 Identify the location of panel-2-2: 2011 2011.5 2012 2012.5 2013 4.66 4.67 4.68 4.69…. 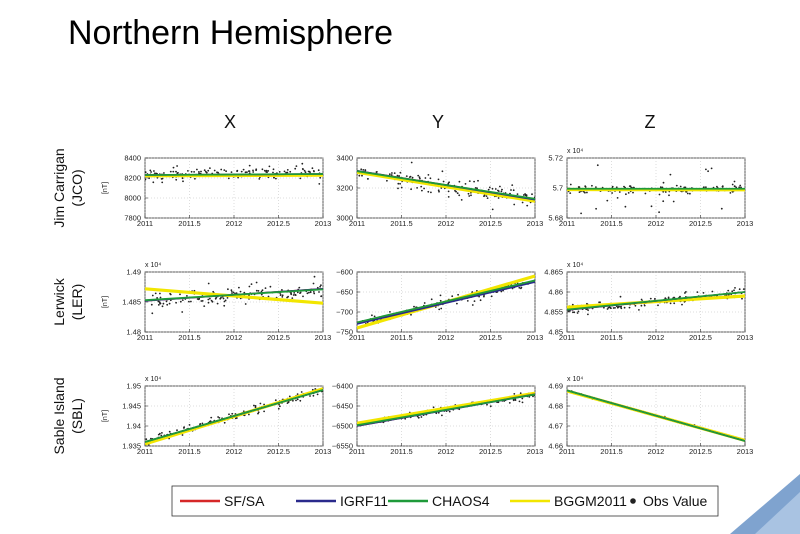
(650, 416).